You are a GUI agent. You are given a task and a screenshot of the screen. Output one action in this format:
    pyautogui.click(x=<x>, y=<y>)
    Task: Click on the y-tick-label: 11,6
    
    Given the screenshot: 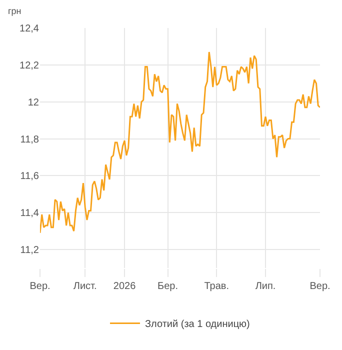 What is the action you would take?
    pyautogui.click(x=30, y=176)
    